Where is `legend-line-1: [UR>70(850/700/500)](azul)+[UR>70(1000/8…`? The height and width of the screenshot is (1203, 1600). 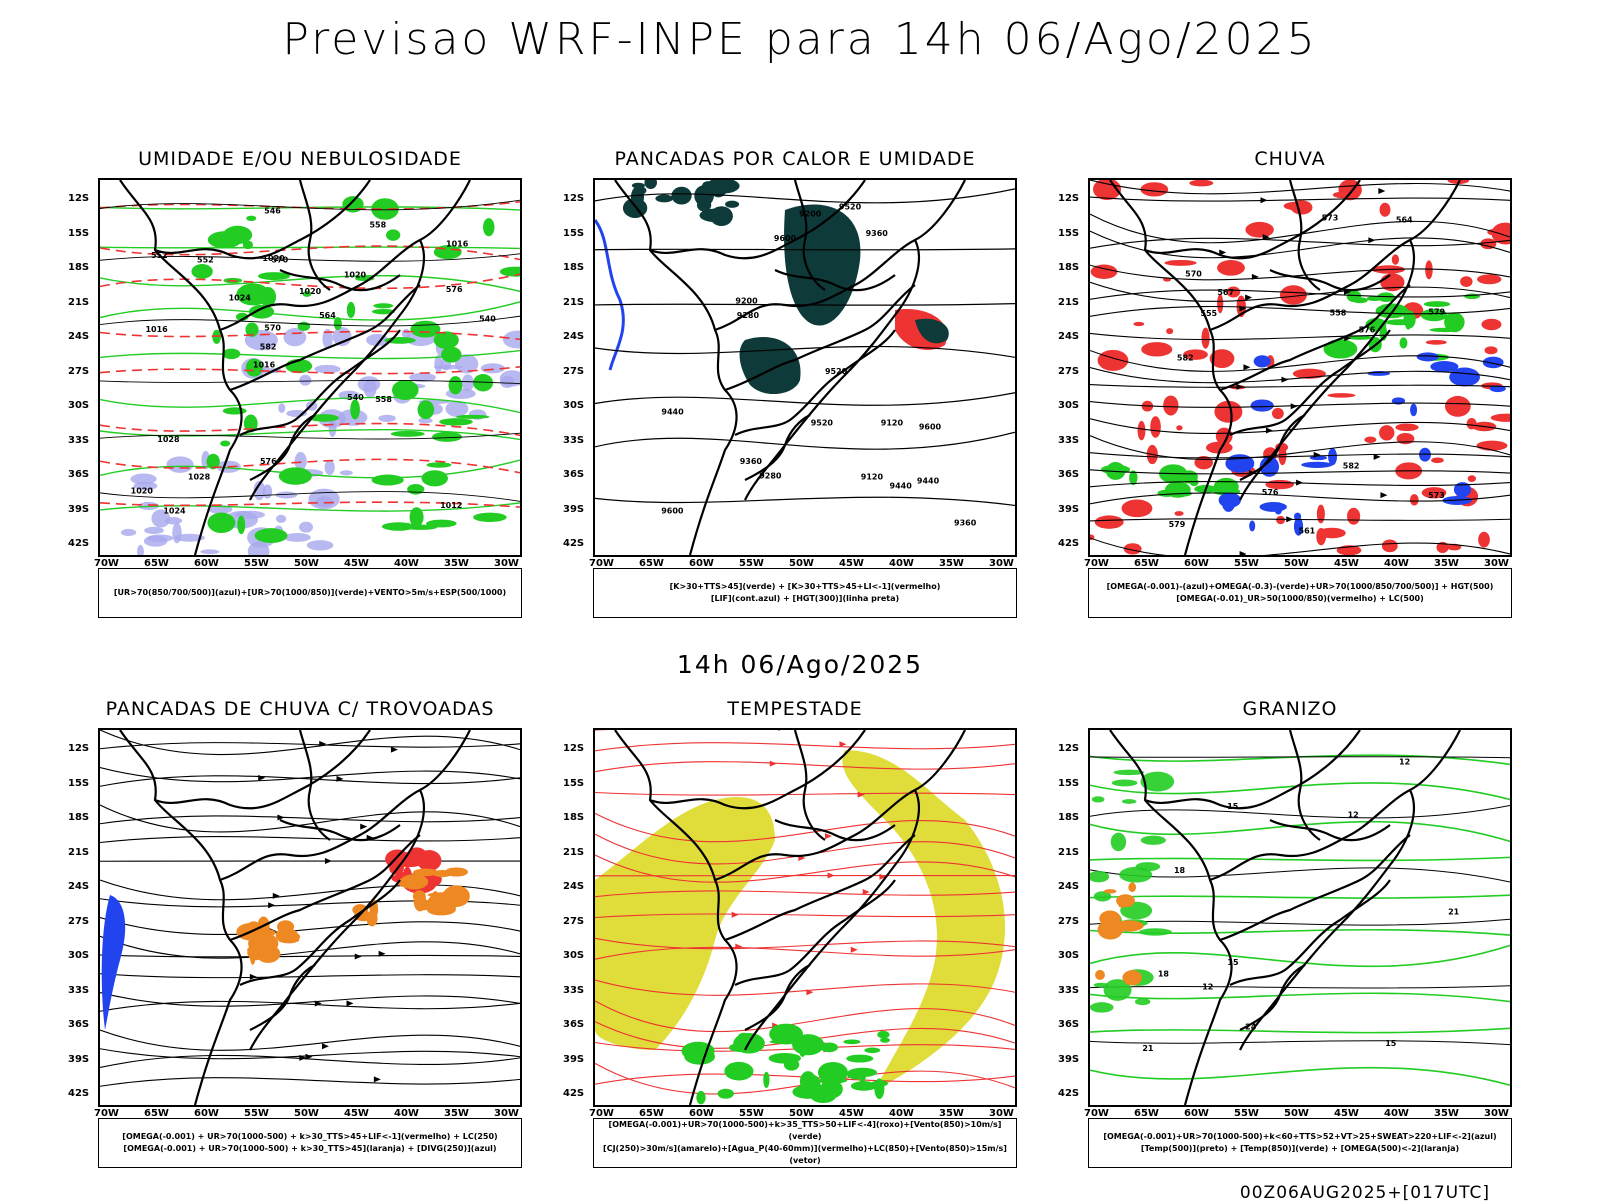 legend-line-1: [UR>70(850/700/500)](azul)+[UR>70(1000/8… is located at coordinates (310, 593).